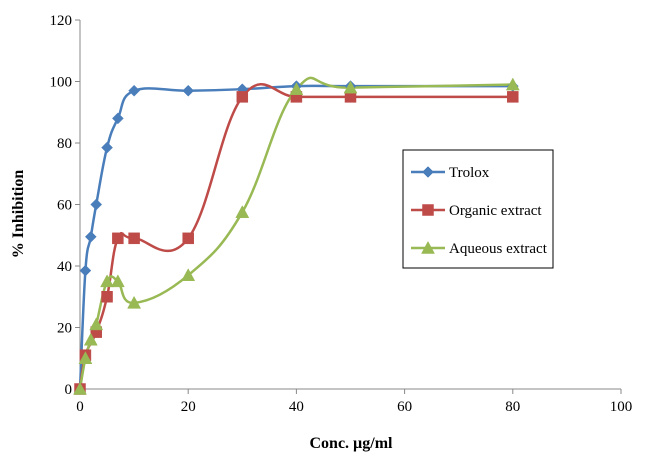 The image size is (646, 463). I want to click on x-tick-label: 40, so click(296, 407).